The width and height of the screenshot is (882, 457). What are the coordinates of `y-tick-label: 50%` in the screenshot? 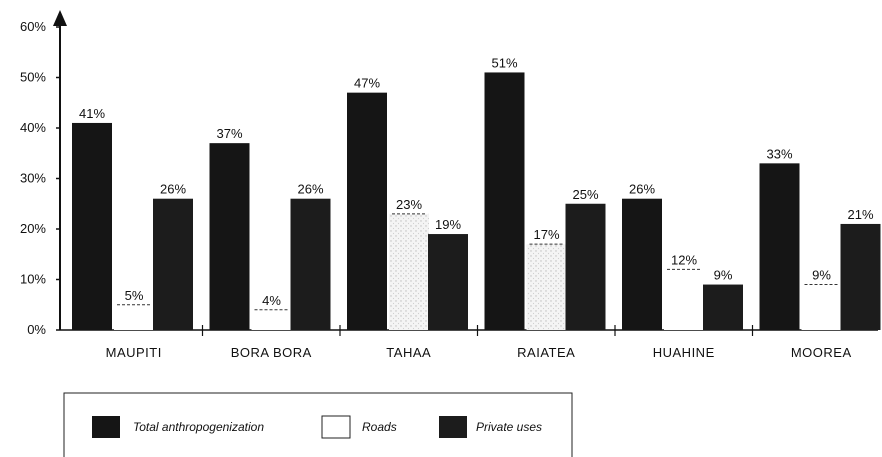 It's located at (33, 77).